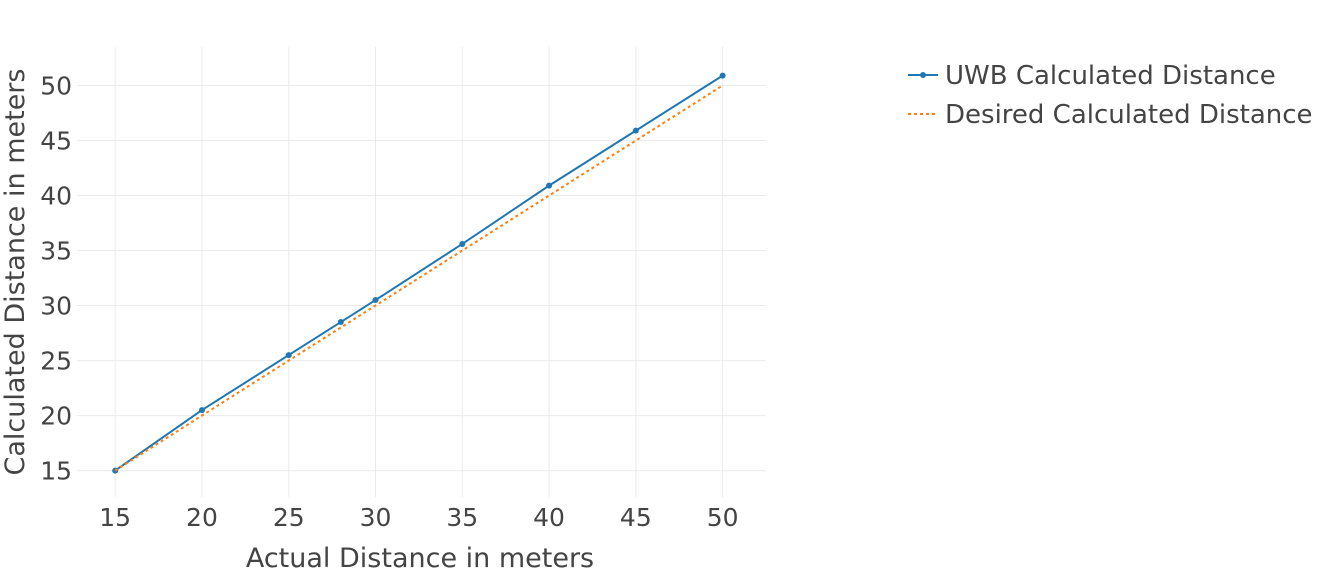  Describe the element at coordinates (462, 517) in the screenshot. I see `x-tick-label: 35` at that location.